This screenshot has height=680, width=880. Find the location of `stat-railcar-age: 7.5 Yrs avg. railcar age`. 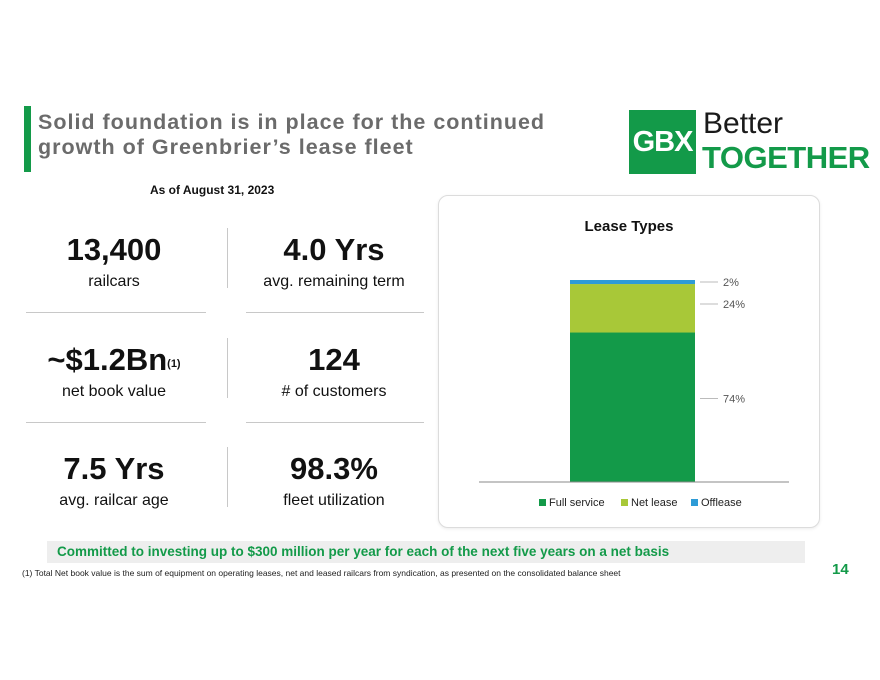

stat-railcar-age: 7.5 Yrs avg. railcar age is located at coordinates (114, 481).